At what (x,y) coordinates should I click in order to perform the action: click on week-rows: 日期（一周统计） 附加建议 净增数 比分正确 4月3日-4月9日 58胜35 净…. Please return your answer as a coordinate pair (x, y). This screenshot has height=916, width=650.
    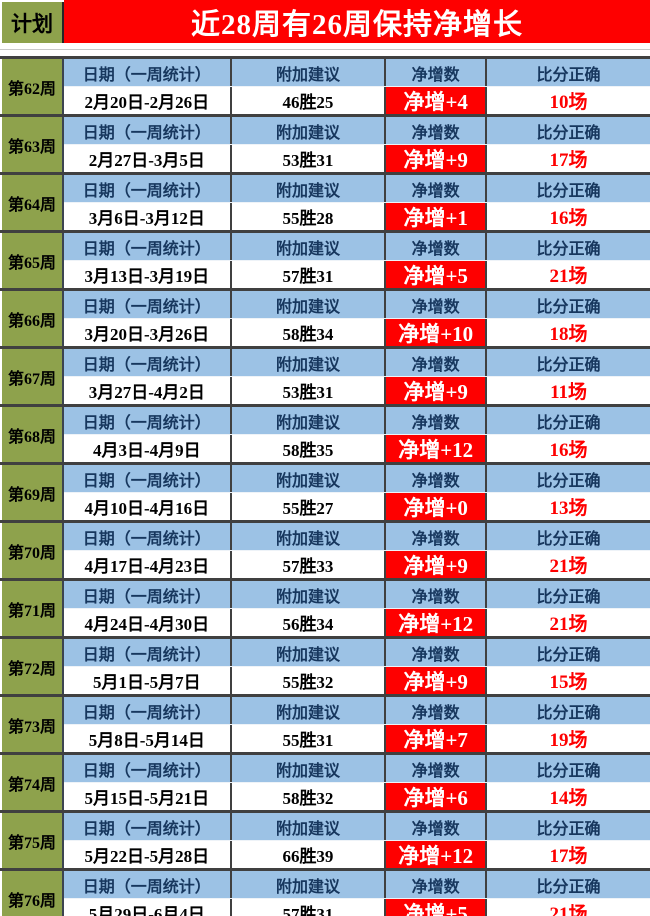
    Looking at the image, I should click on (357, 434).